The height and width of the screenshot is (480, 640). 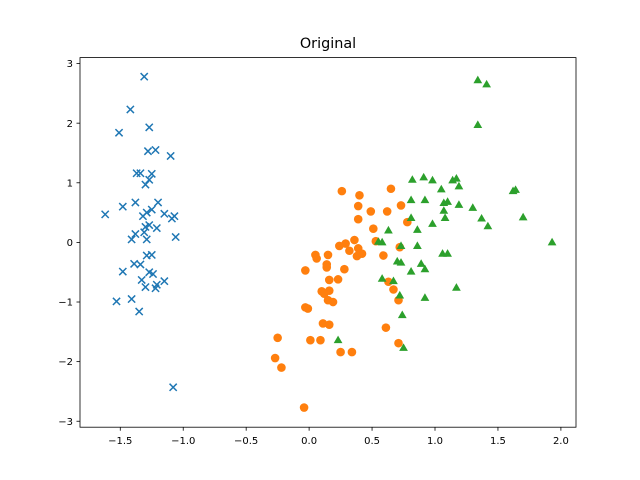 I want to click on y-axis: −3 −2 −1 0 1 2 3, so click(x=69, y=243).